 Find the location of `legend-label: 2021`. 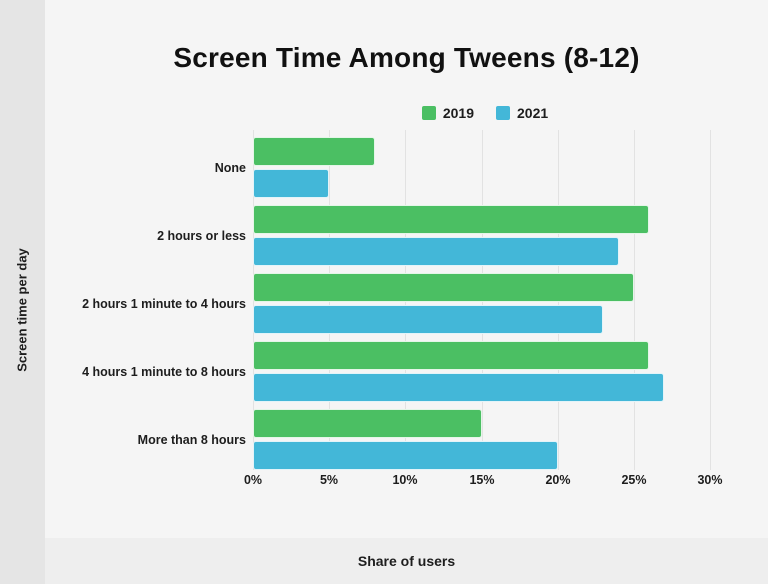

legend-label: 2021 is located at coordinates (533, 113).